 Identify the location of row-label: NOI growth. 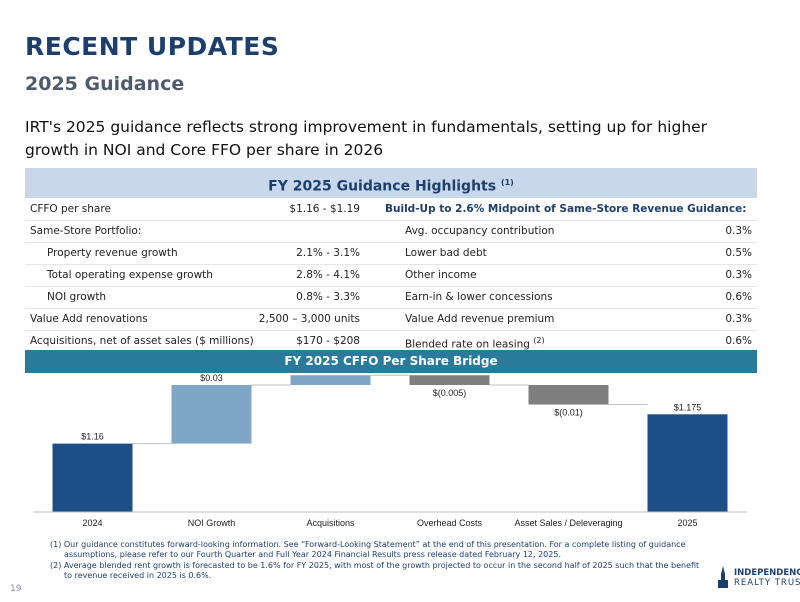
(77, 297).